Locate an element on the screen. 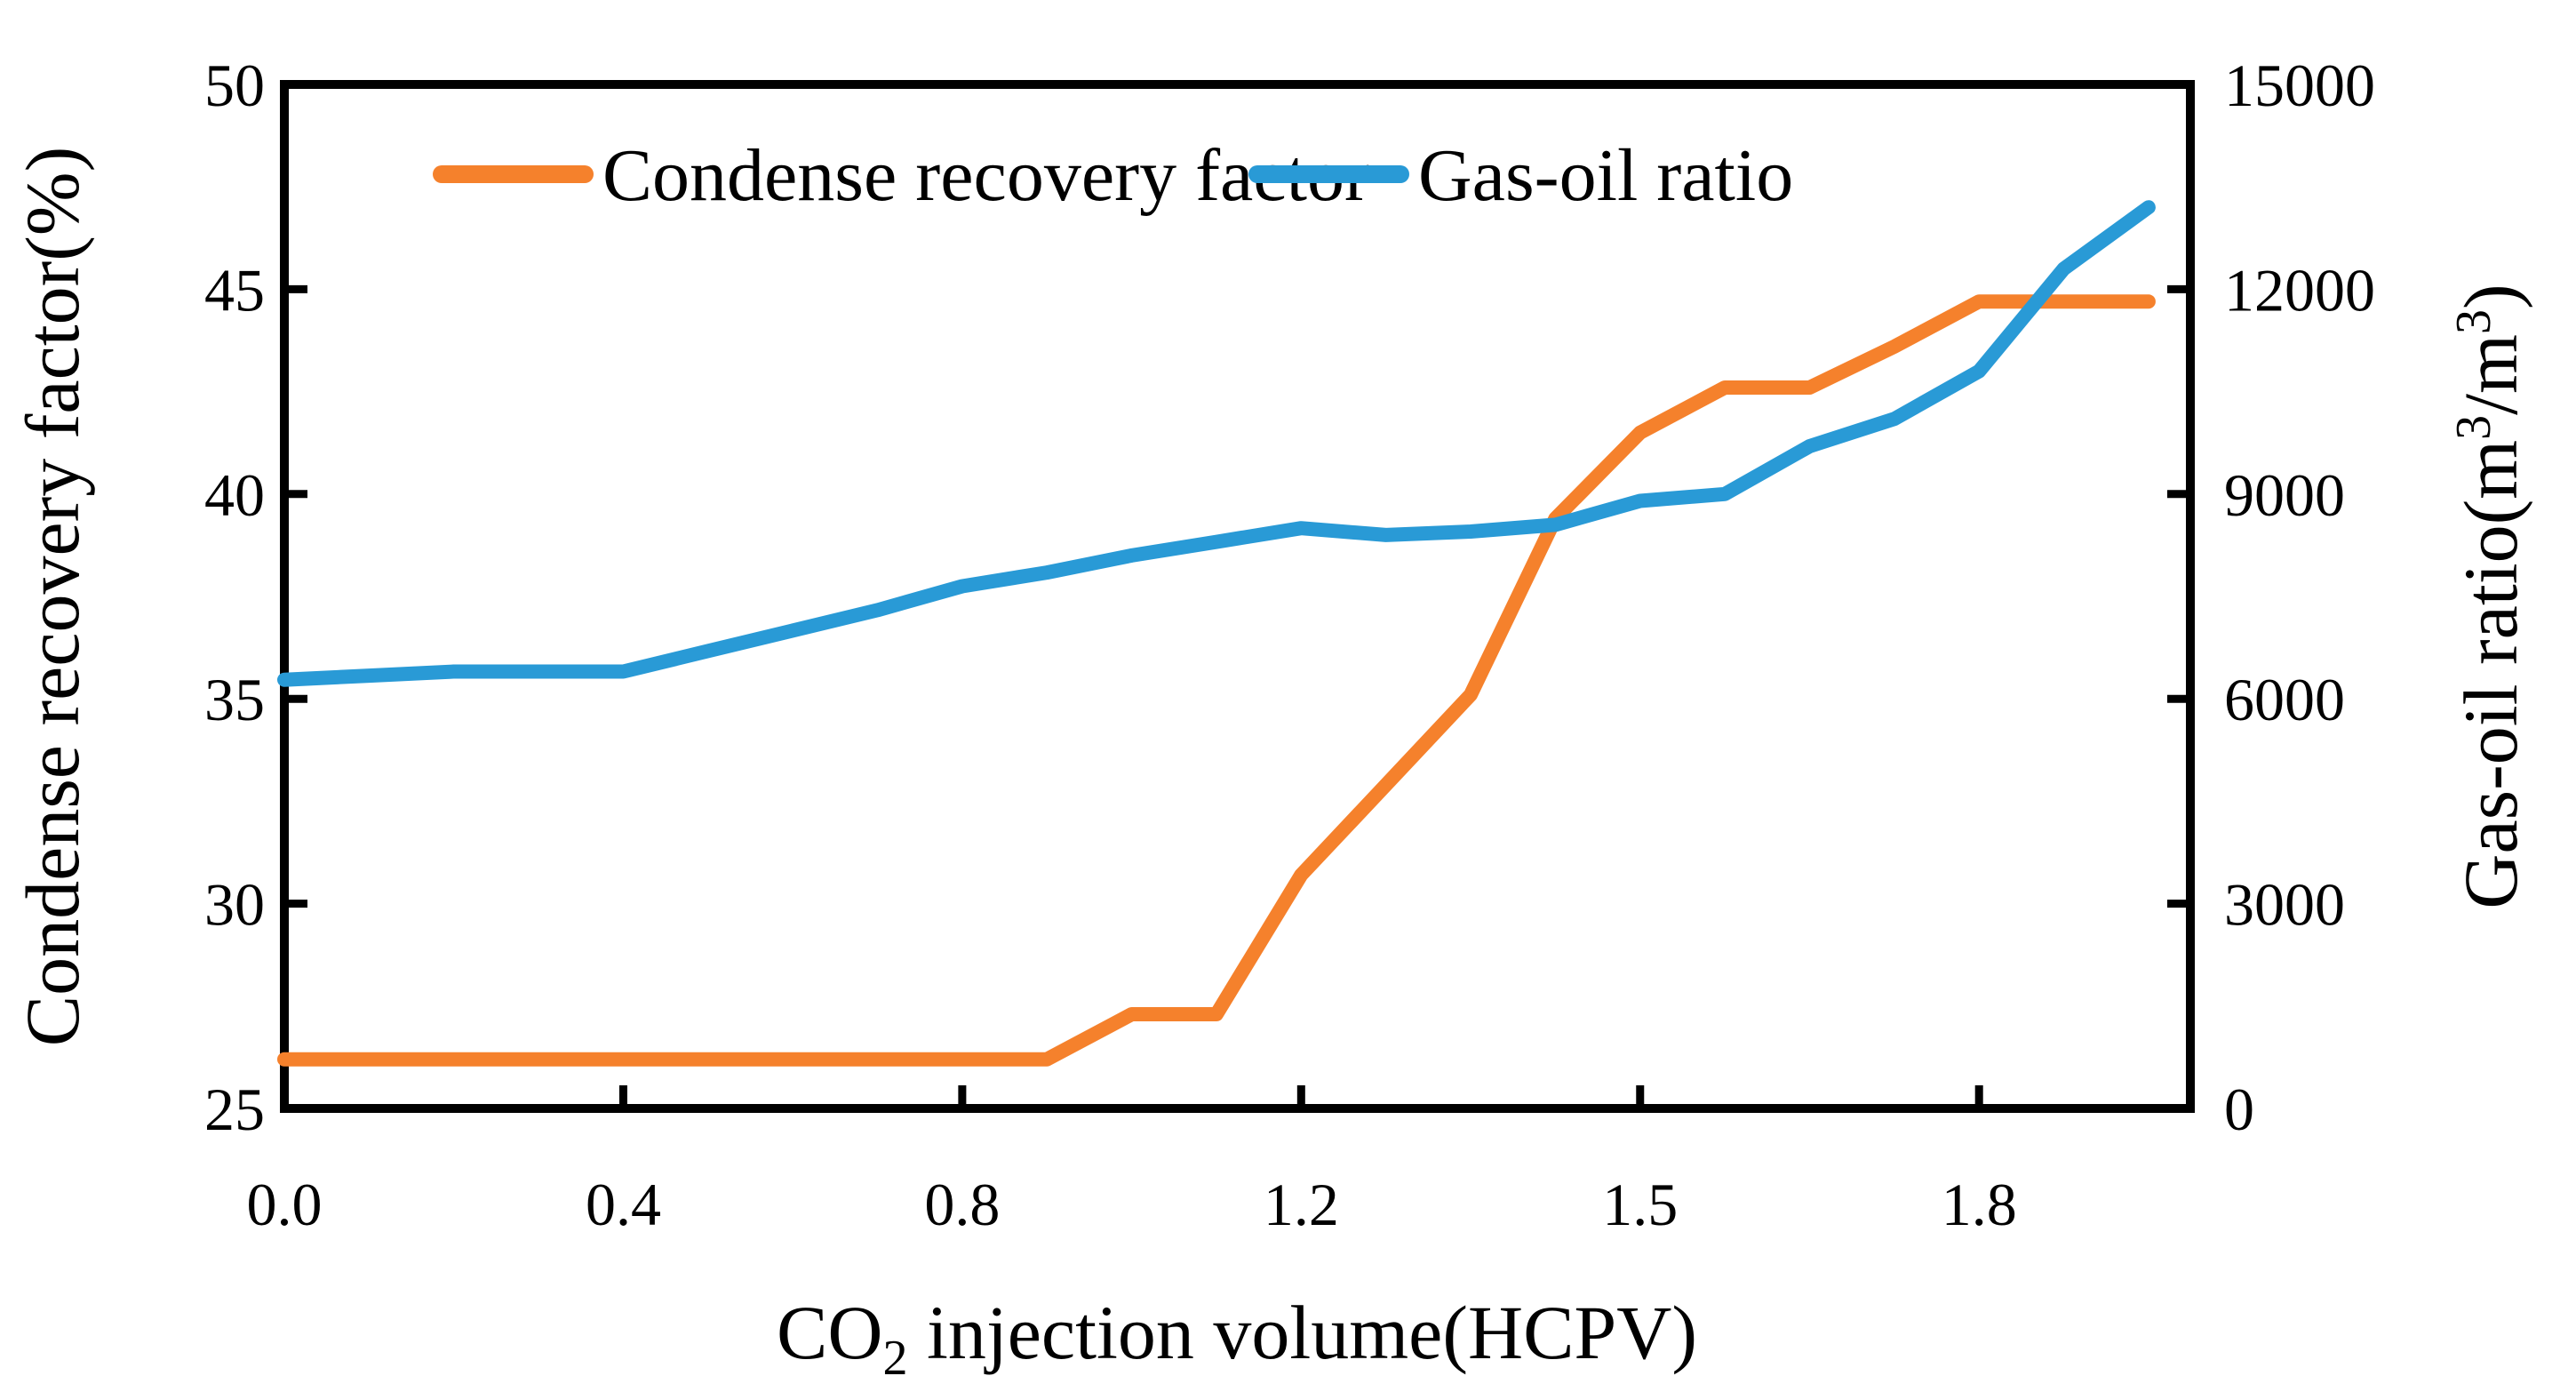 This screenshot has height=1400, width=2576. left-tick-label: 40 is located at coordinates (235, 495).